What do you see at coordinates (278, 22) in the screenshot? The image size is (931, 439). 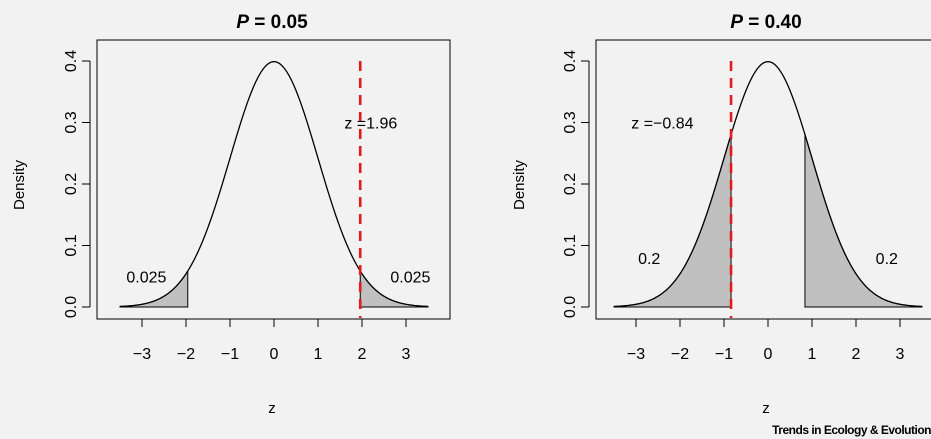 I see `title-value: = 0.05` at bounding box center [278, 22].